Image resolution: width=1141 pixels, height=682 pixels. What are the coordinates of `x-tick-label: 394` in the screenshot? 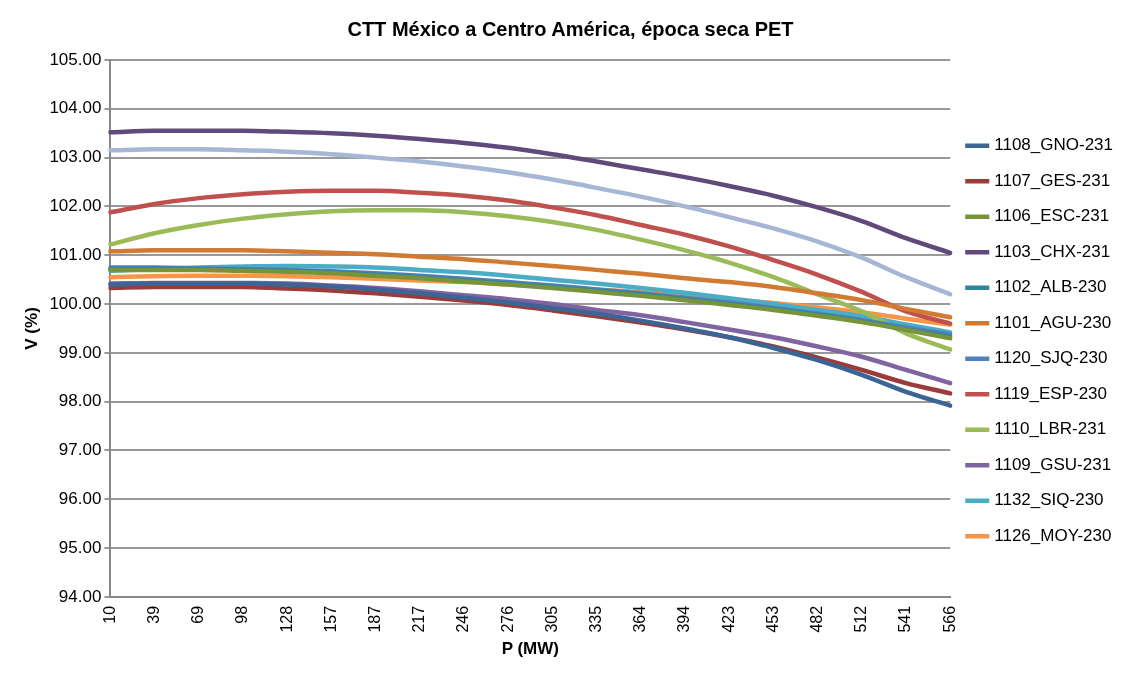 It's located at (684, 619).